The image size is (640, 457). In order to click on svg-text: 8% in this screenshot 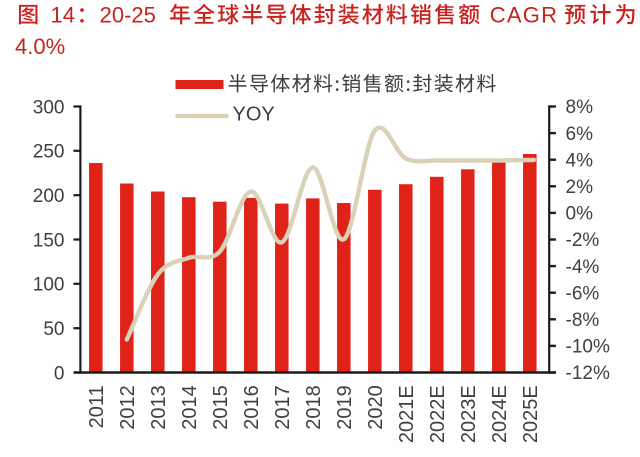, I will do `click(580, 107)`.